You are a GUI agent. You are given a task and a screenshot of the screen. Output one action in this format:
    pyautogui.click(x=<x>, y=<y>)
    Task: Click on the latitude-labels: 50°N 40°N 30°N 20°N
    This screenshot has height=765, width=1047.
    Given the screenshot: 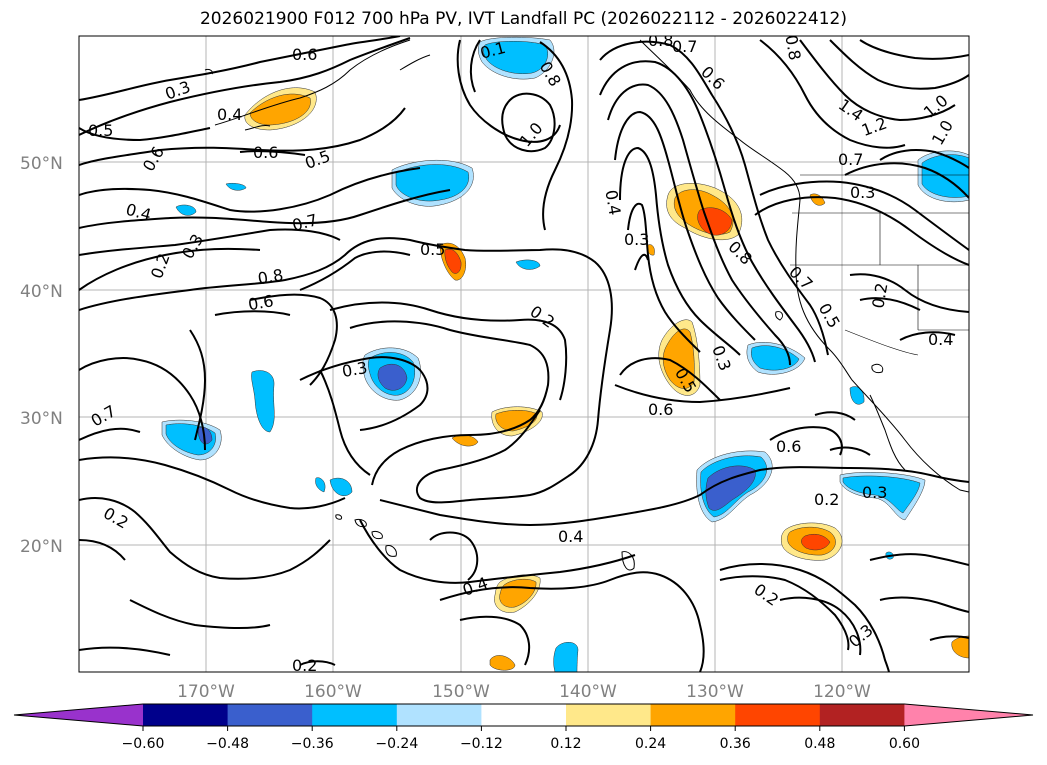 What is the action you would take?
    pyautogui.click(x=41, y=355)
    